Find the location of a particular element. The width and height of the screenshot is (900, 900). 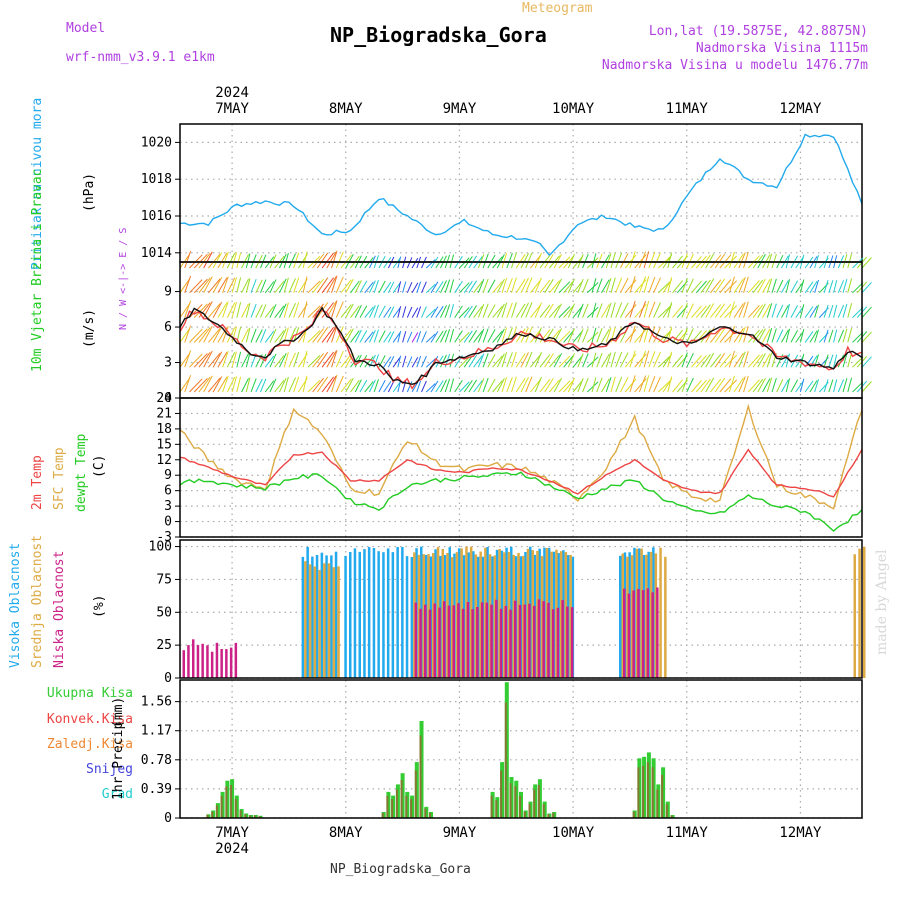

wind-ylabel: 10m Vjetar Brzina i Pravac is located at coordinates (37, 270).